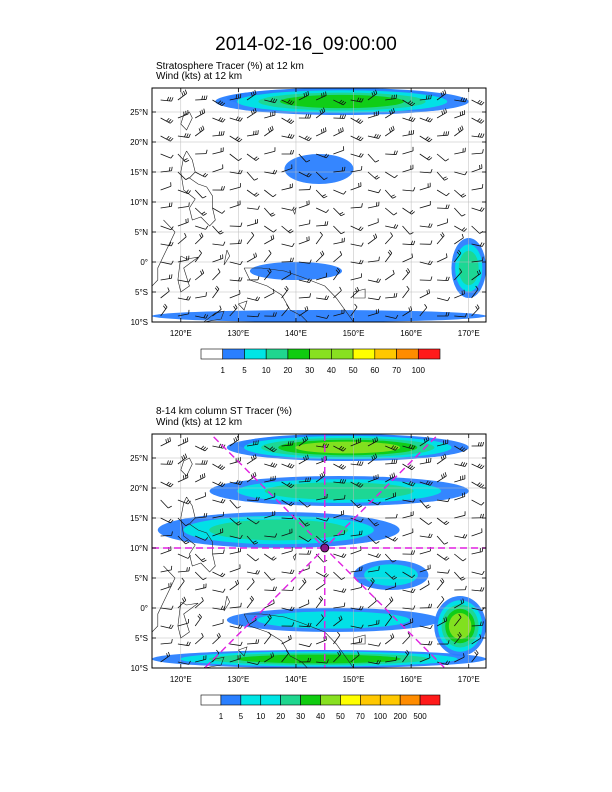  I want to click on x-tick-label: 150°E, so click(354, 679).